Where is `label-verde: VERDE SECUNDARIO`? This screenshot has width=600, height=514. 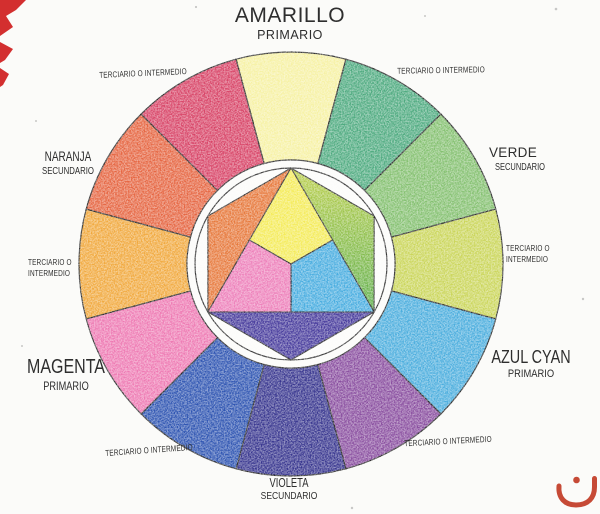
label-verde: VERDE SECUNDARIO is located at coordinates (525, 159).